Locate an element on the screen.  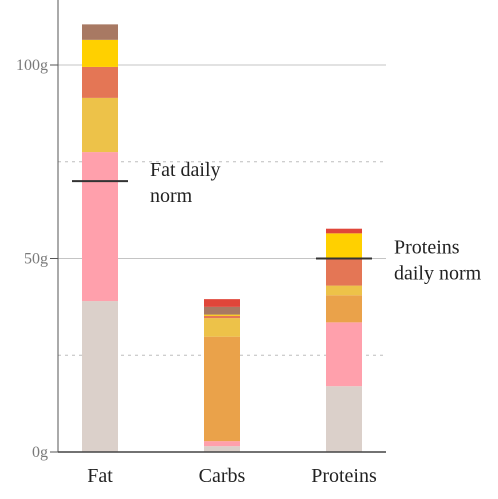
norm-label: Fat daily norm is located at coordinates (185, 183).